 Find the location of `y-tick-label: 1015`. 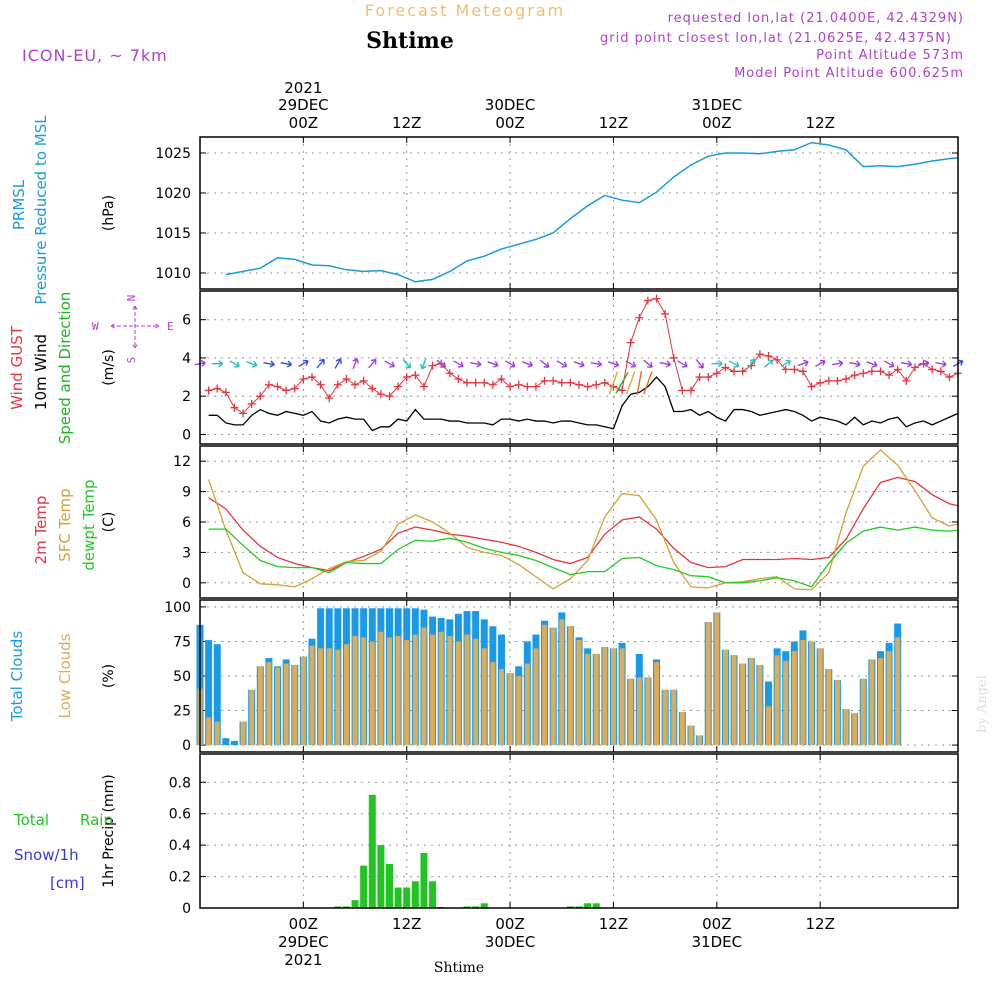

y-tick-label: 1015 is located at coordinates (173, 234).